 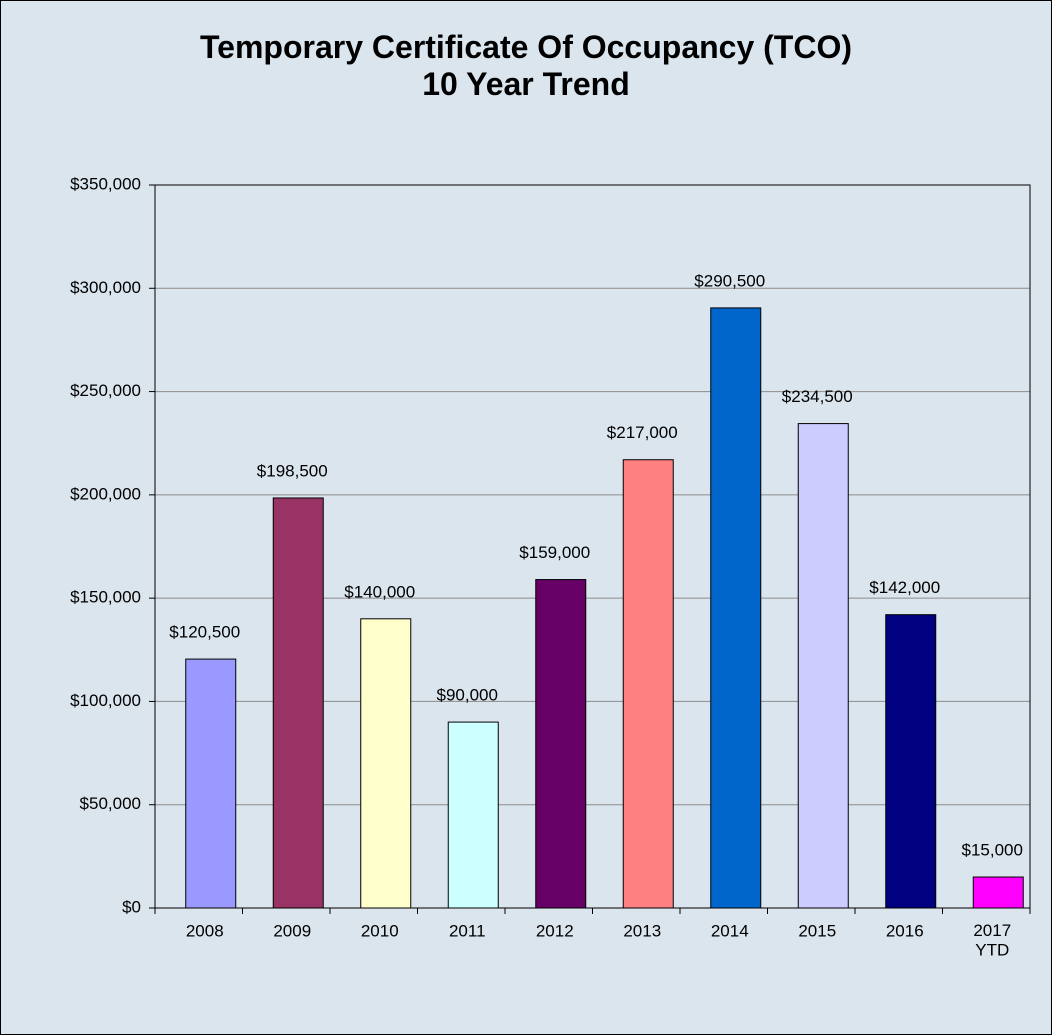 What do you see at coordinates (555, 930) in the screenshot?
I see `x-tick-label: 2012` at bounding box center [555, 930].